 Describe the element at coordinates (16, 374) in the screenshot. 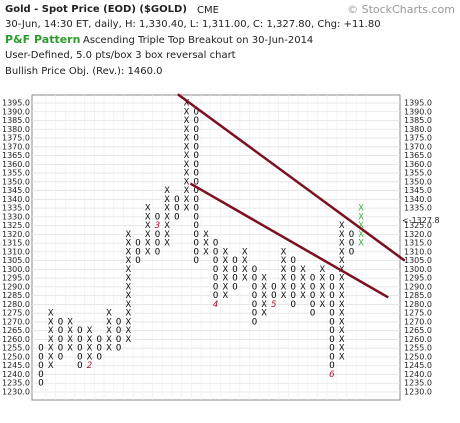

I see `y-tick-label: 1240.0` at that location.